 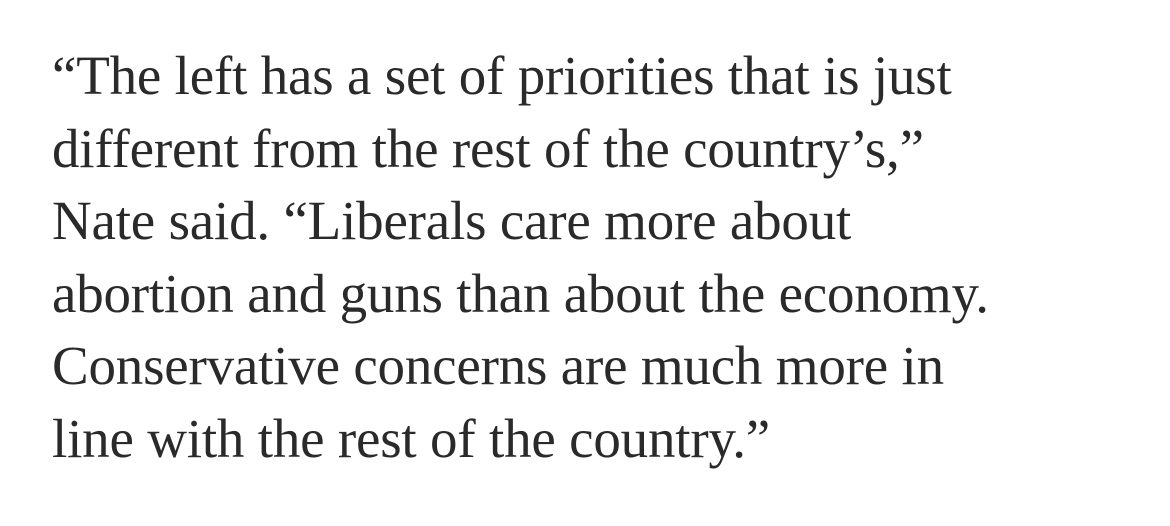 What do you see at coordinates (411, 438) in the screenshot?
I see `paragraph-line: line with the rest of the country.”` at bounding box center [411, 438].